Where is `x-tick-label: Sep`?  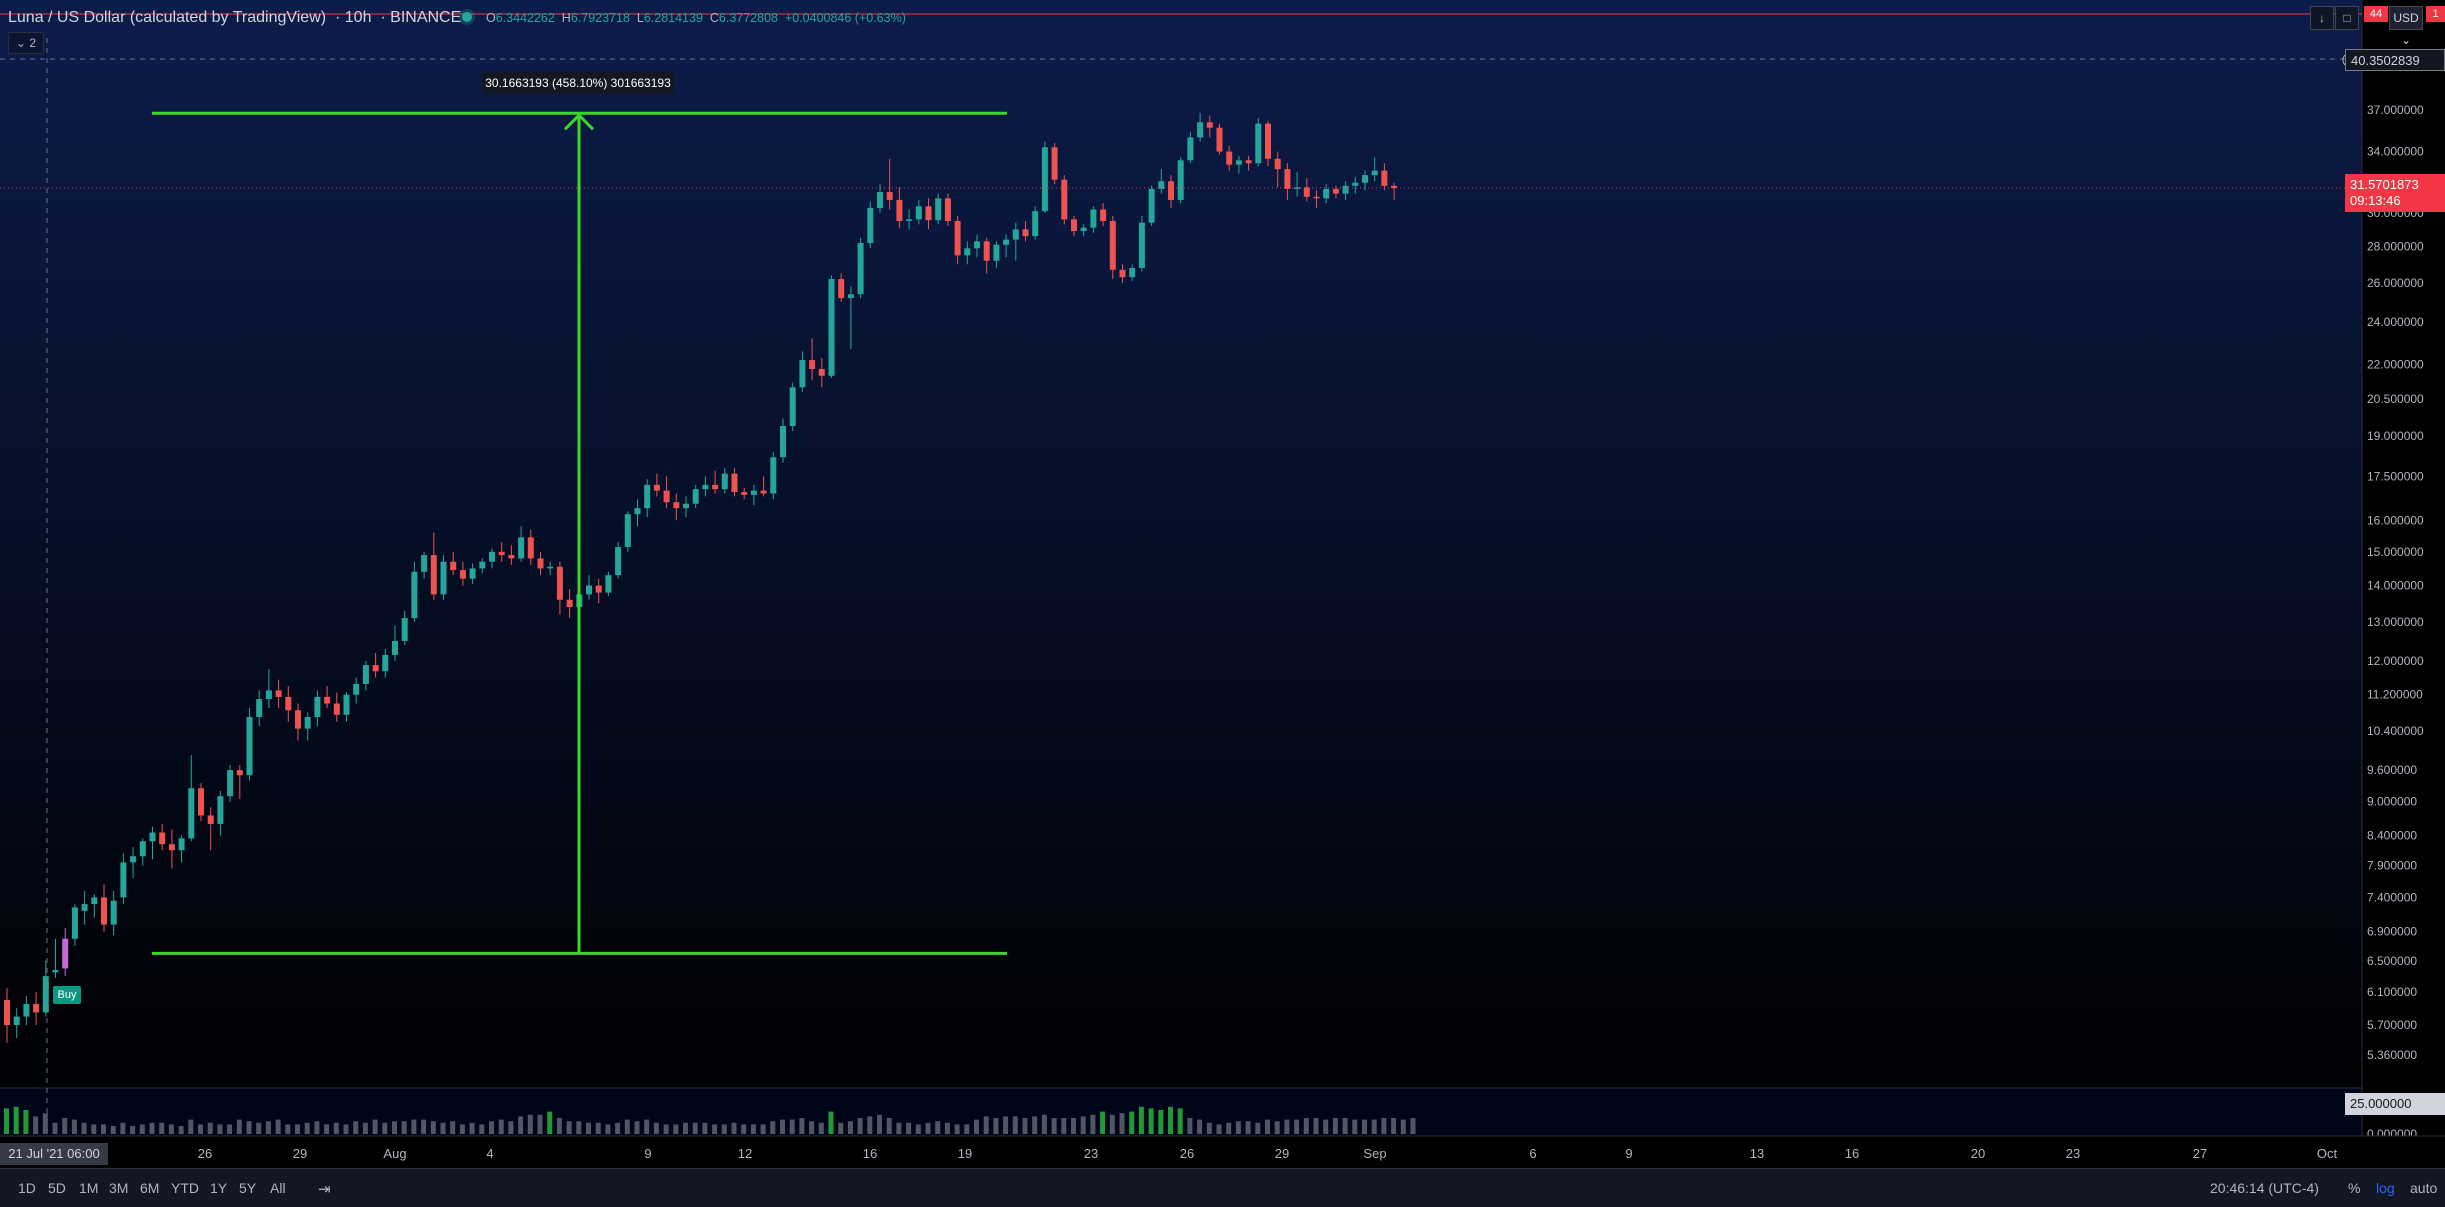
x-tick-label: Sep is located at coordinates (1374, 1153).